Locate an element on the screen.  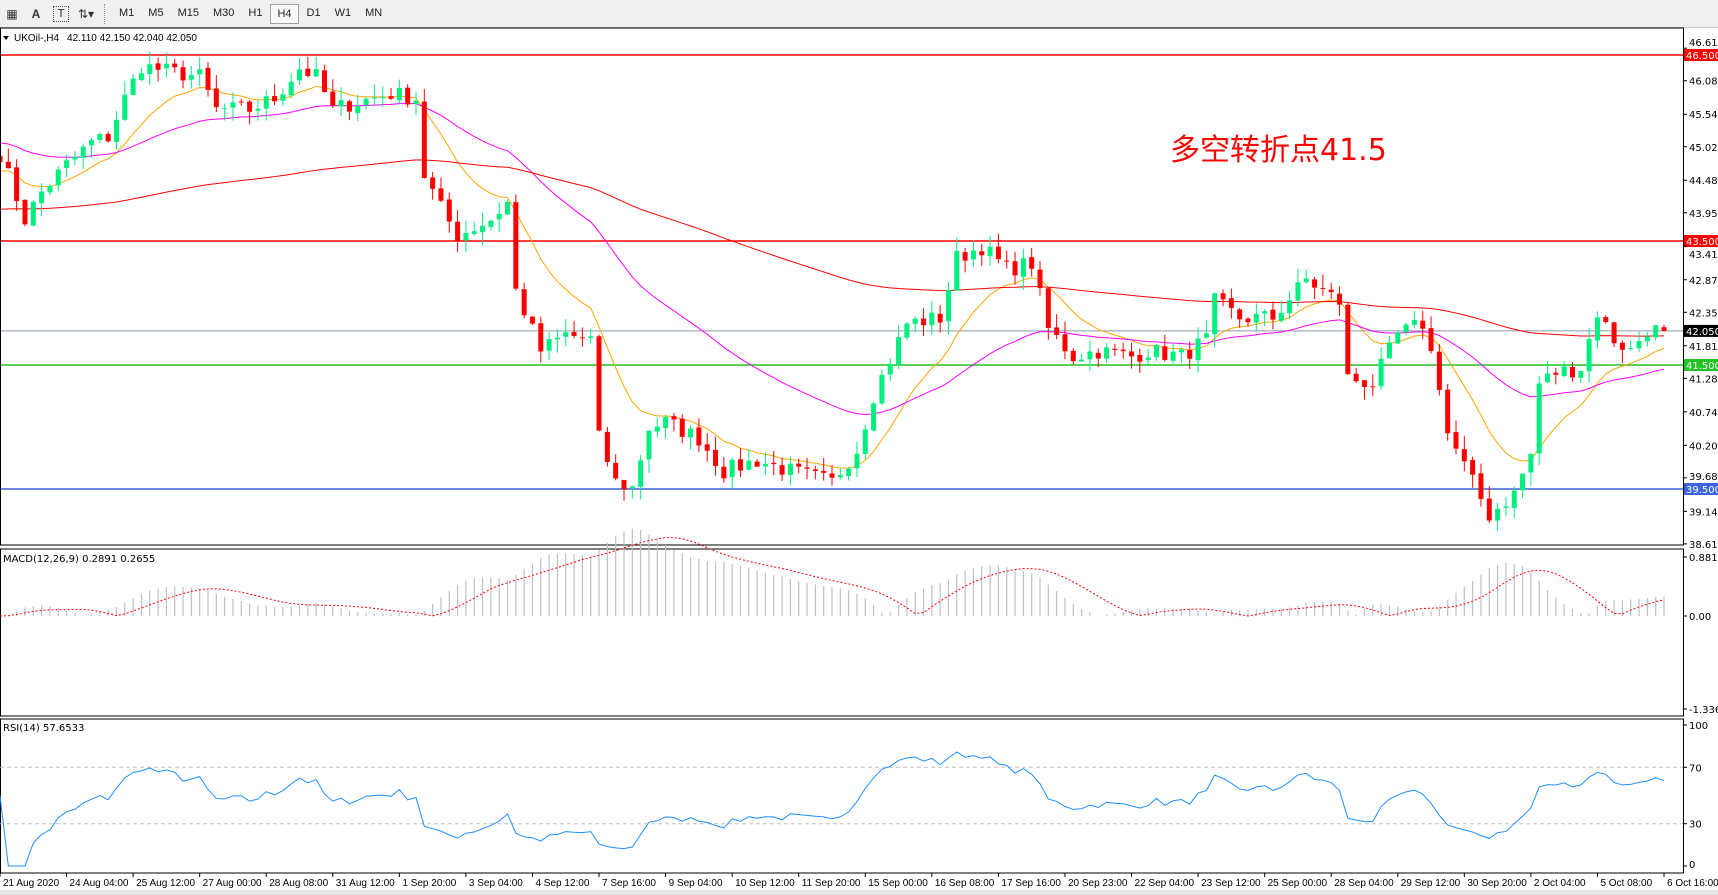
macd-tick-label: -1.3368 is located at coordinates (1703, 710).